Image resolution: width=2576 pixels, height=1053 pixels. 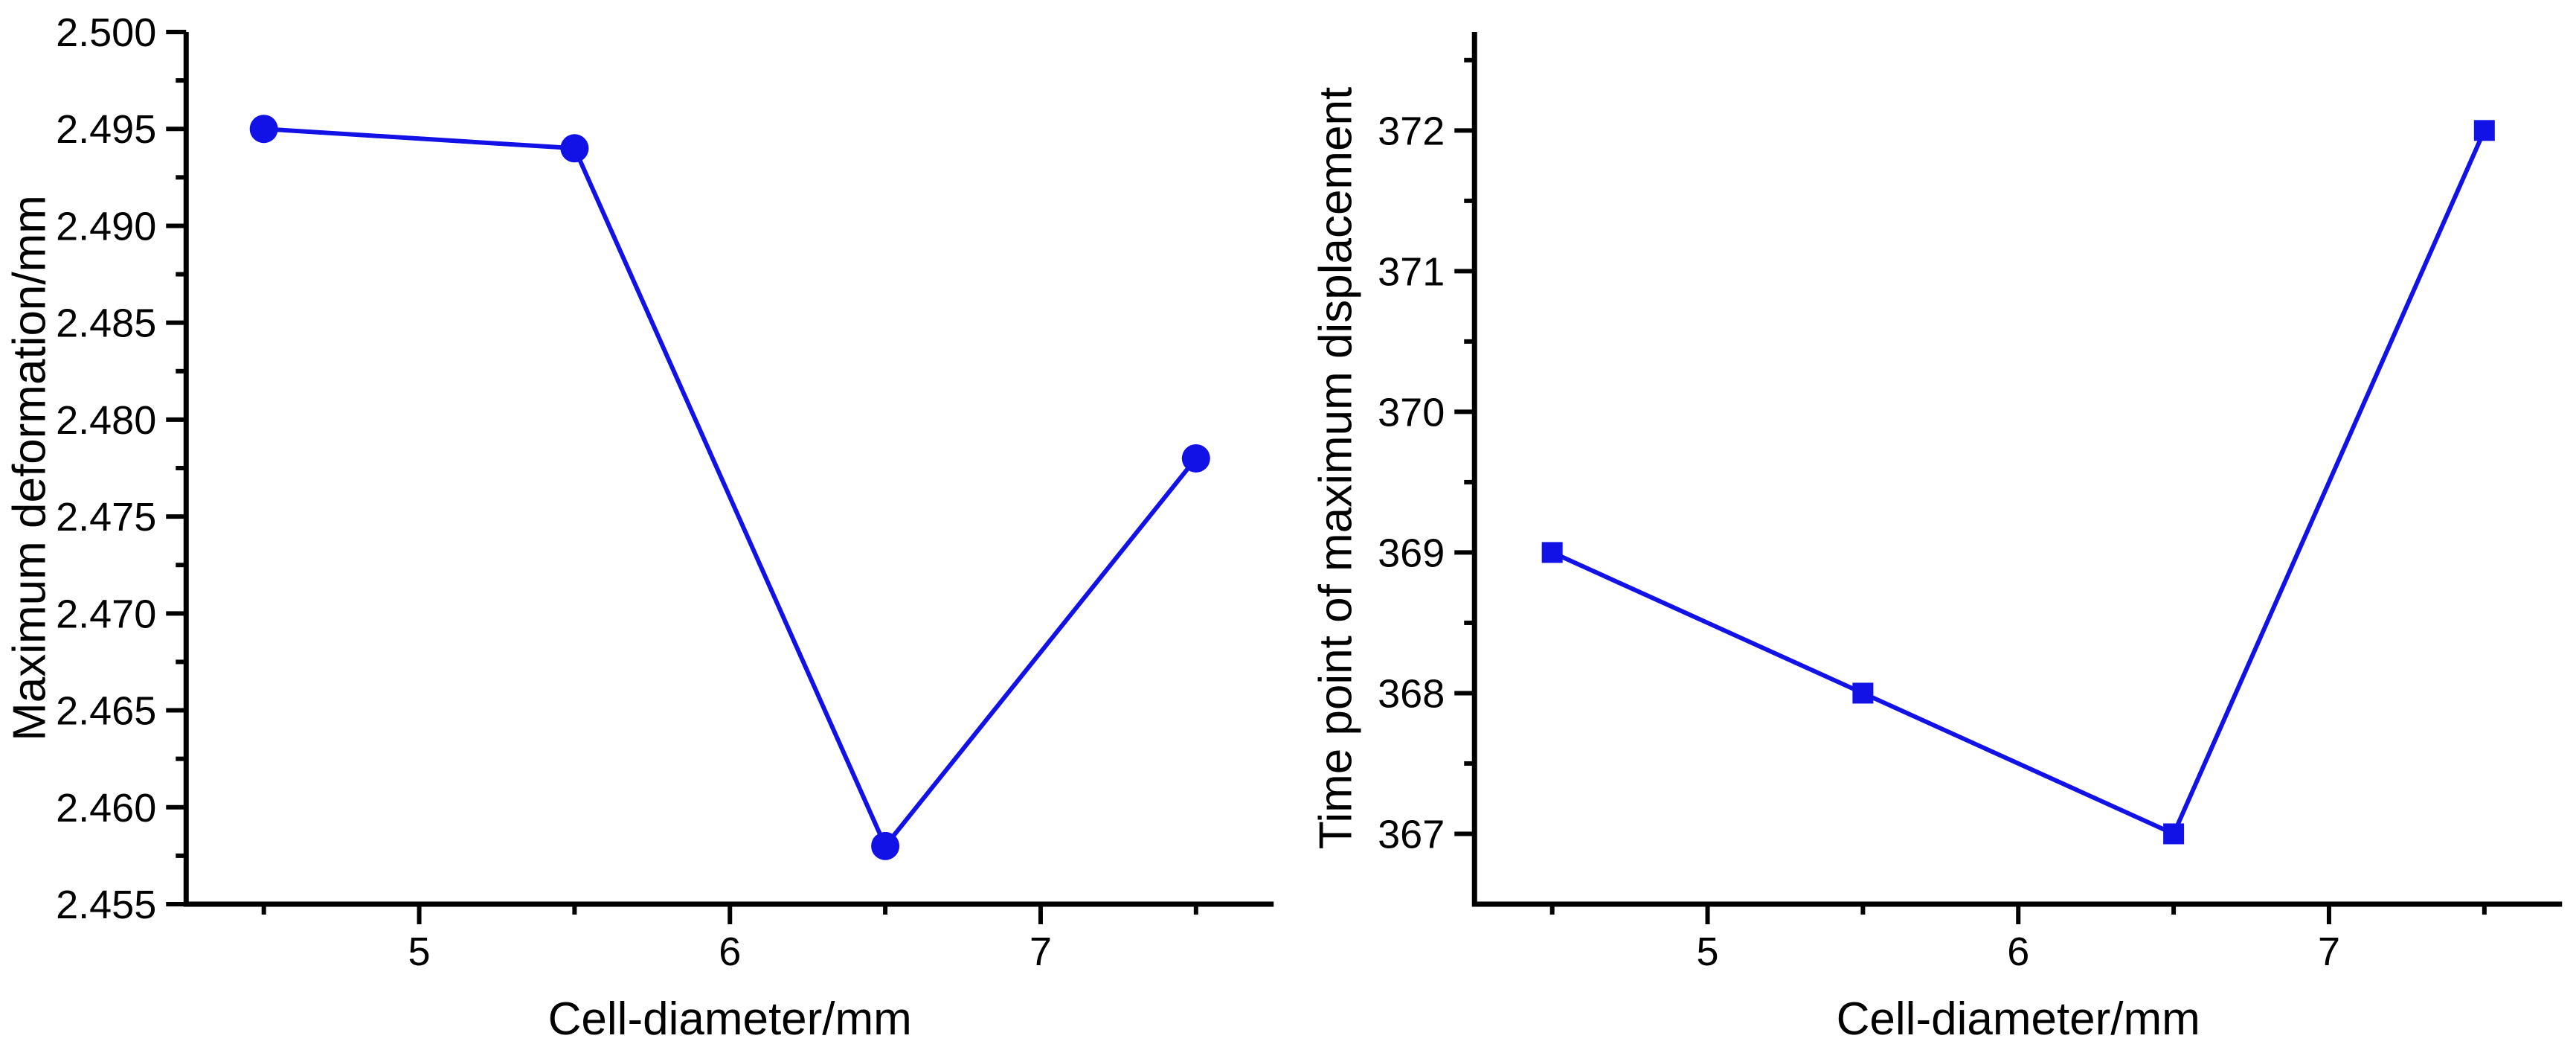 I want to click on y-tick-label: 2.475, so click(x=106, y=517).